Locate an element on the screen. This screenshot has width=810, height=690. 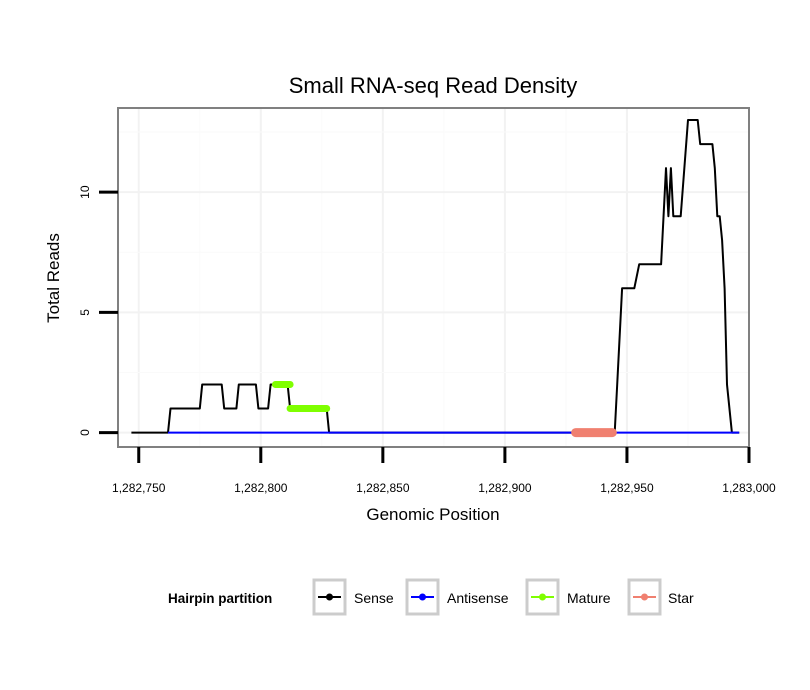
chart-title: Small RNA-seq Read Density is located at coordinates (433, 85).